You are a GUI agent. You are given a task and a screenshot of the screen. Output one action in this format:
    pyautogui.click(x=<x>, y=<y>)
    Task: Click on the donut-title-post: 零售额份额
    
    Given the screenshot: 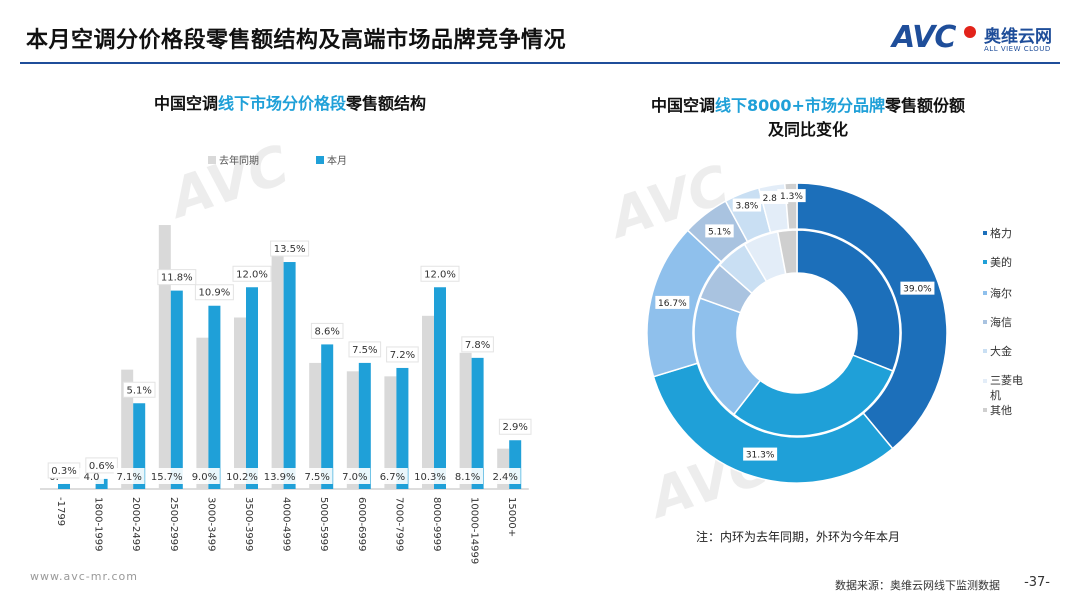 What is the action you would take?
    pyautogui.click(x=924, y=105)
    